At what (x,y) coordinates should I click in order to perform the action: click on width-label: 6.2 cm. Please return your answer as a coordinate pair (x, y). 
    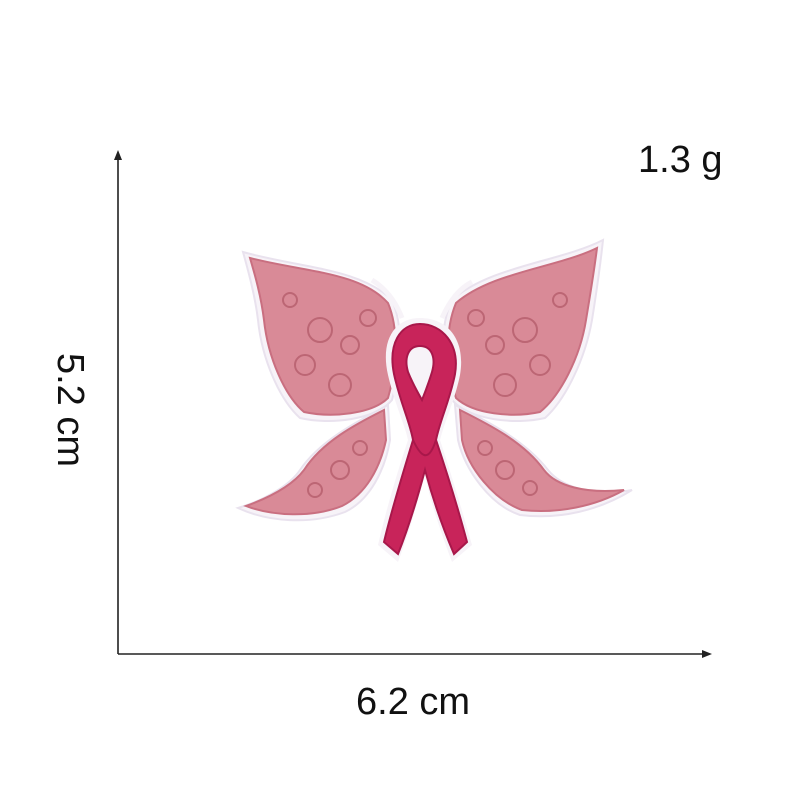
    Looking at the image, I should click on (413, 702).